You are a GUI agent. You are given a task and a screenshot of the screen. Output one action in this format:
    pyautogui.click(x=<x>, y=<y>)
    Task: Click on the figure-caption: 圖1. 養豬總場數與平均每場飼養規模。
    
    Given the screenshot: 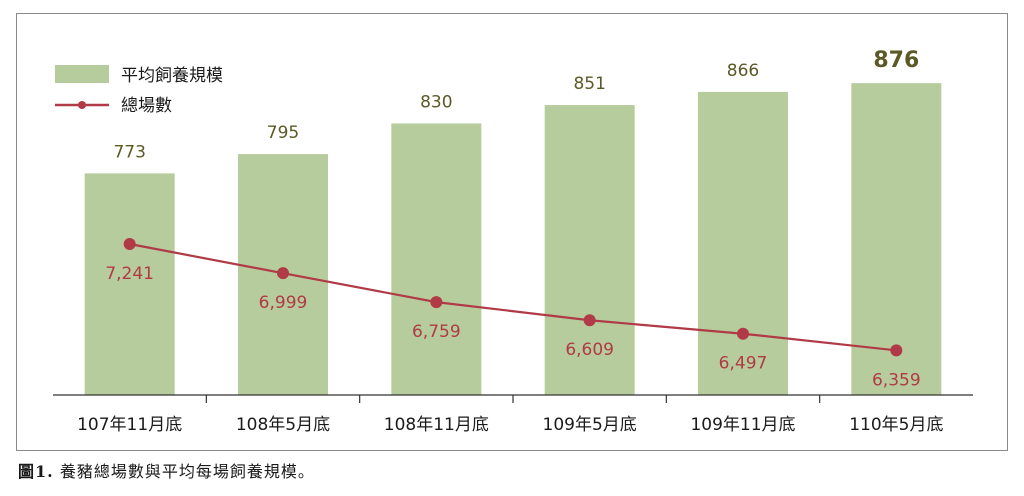 What is the action you would take?
    pyautogui.click(x=166, y=470)
    